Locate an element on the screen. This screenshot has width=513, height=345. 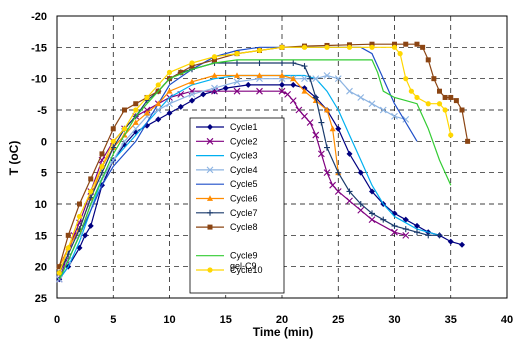
legend-entry: Cycle7 is located at coordinates (227, 213).